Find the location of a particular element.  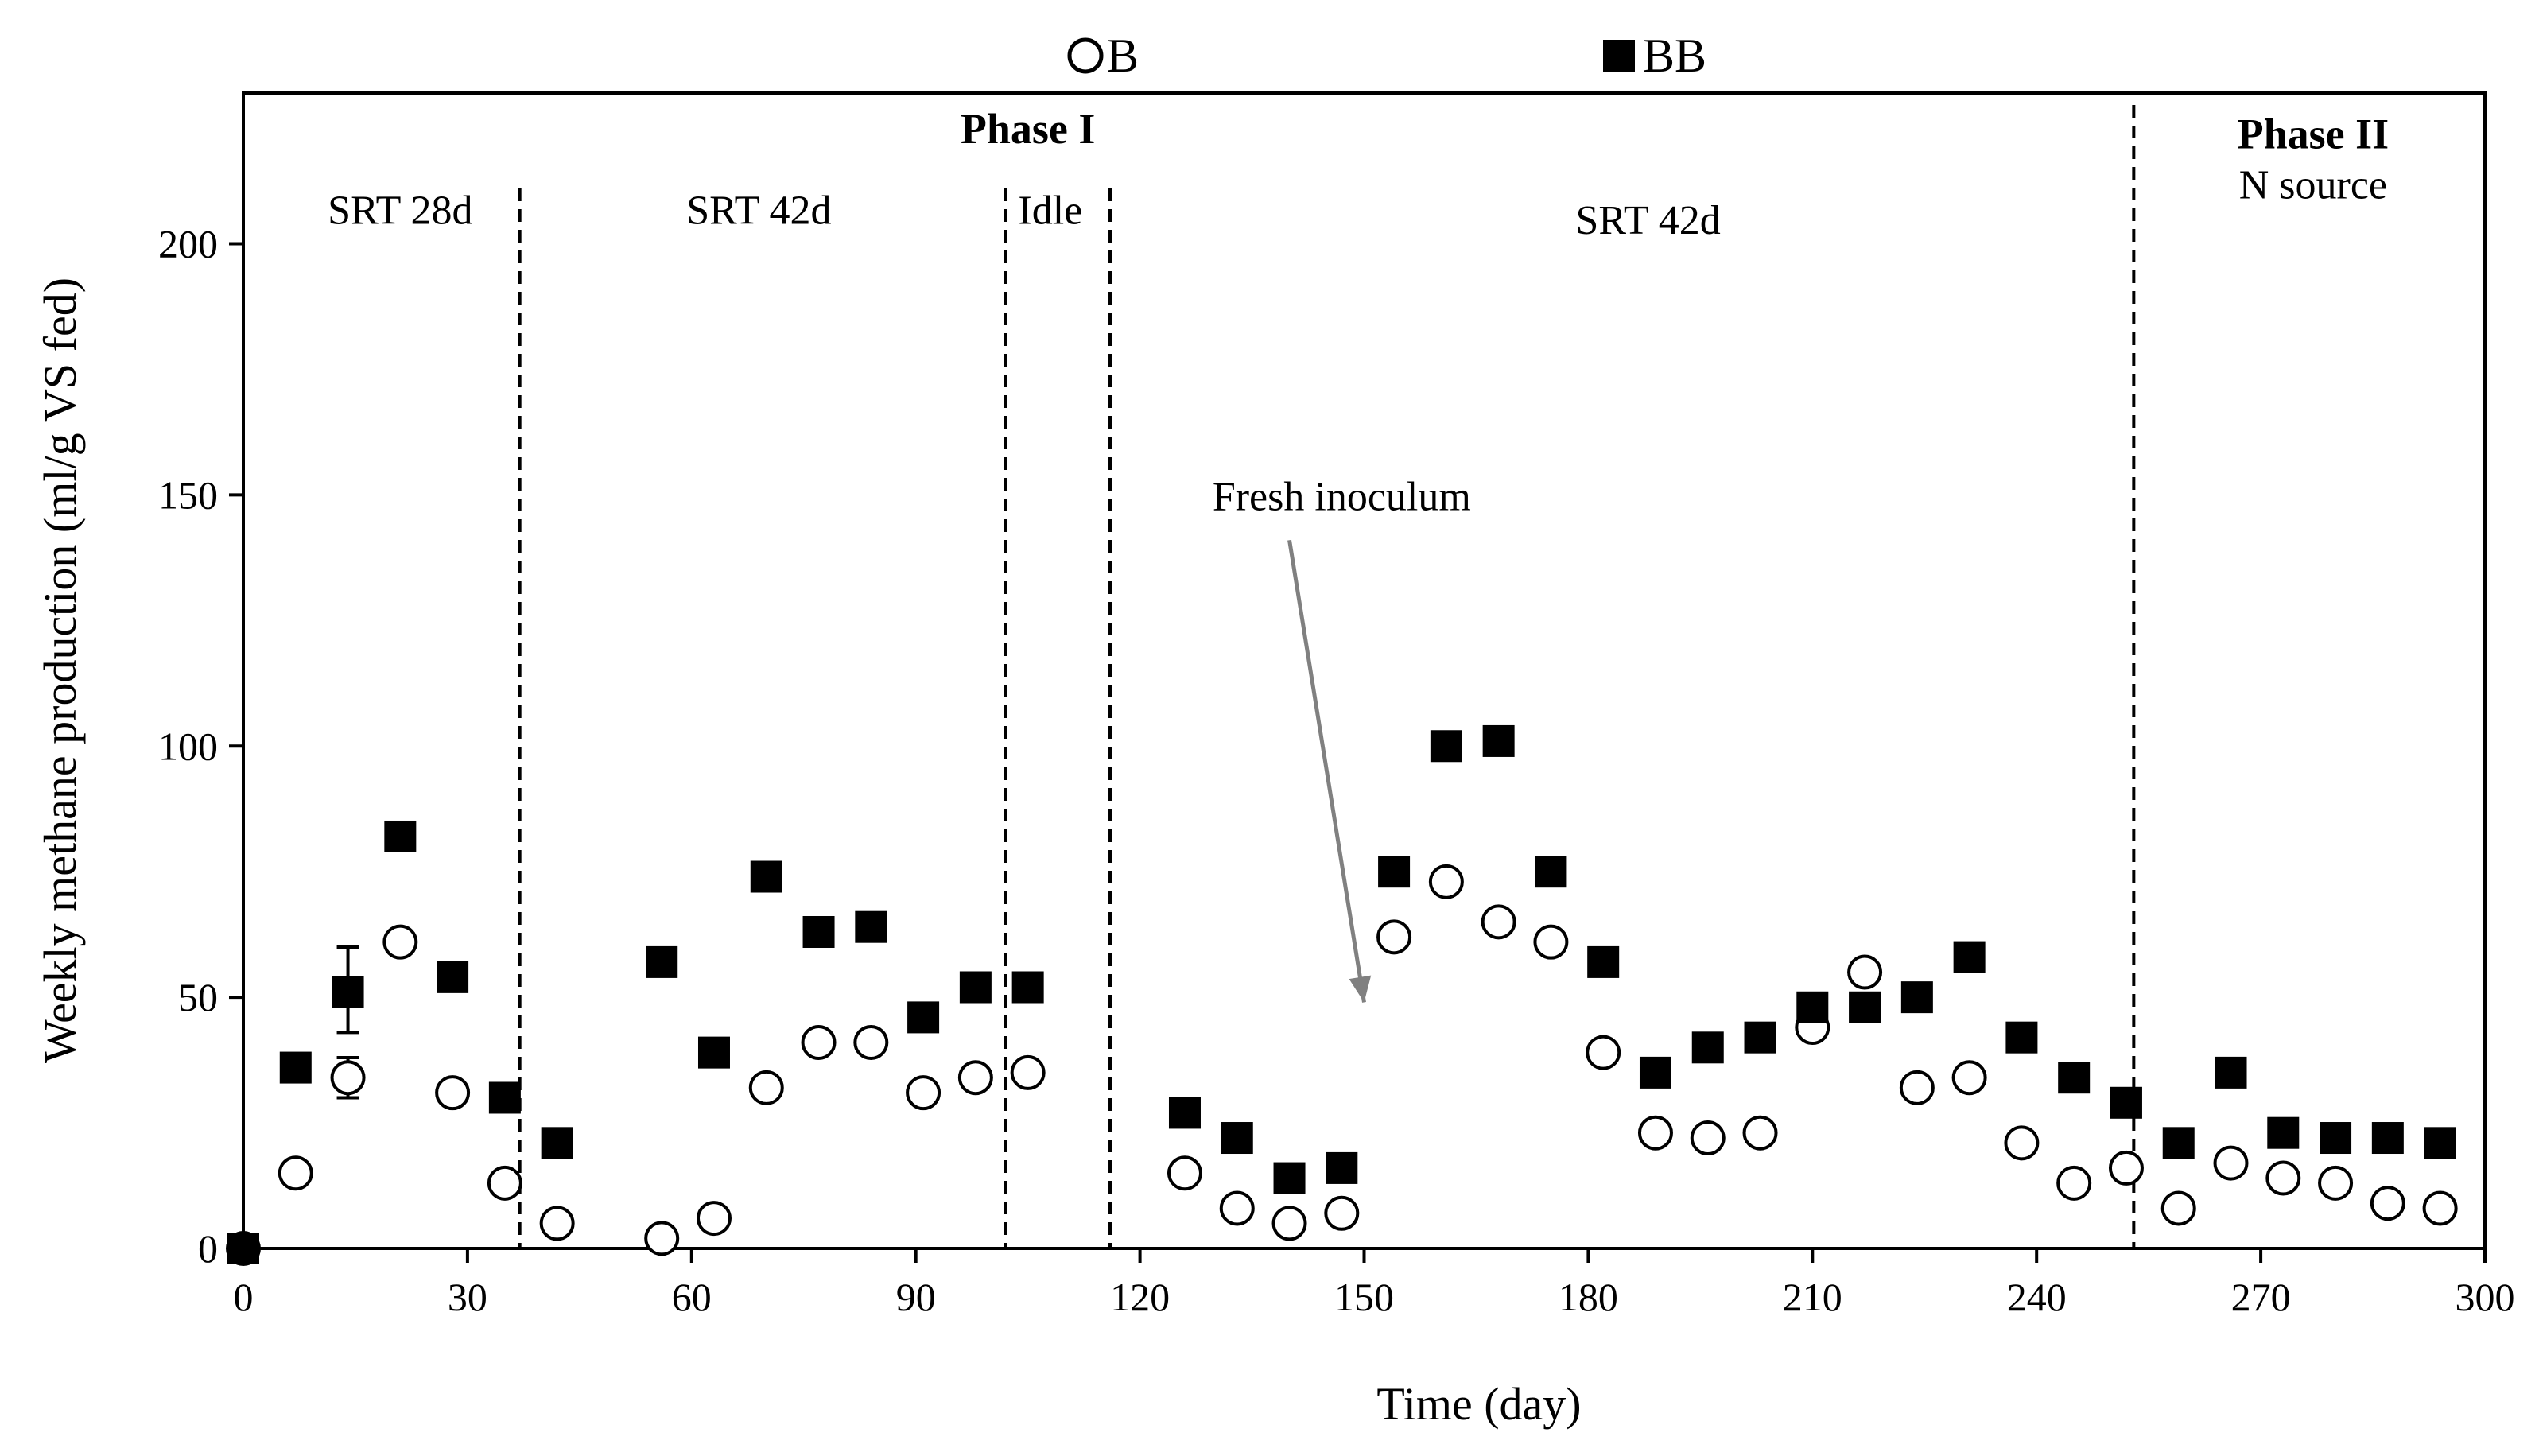

x-tick-label: 210 is located at coordinates (1812, 1297).